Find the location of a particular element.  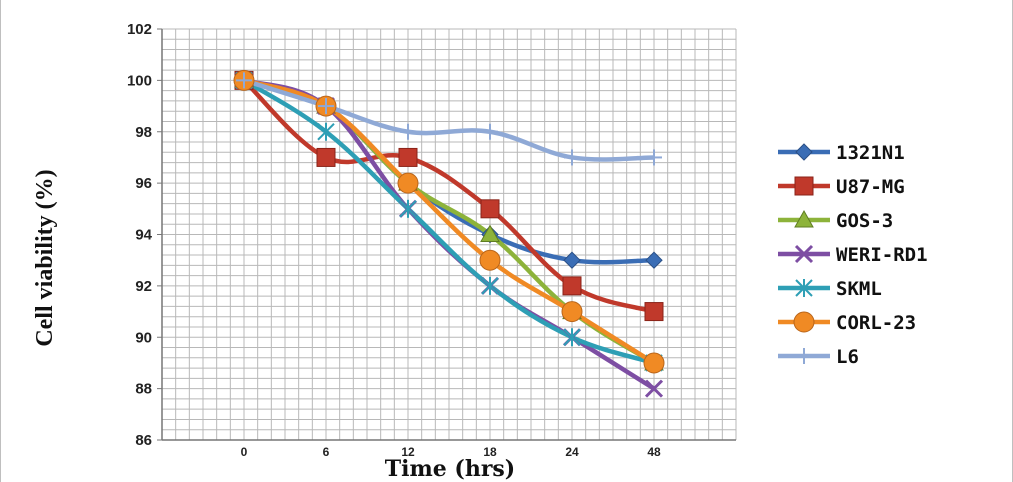

x-tick-label: 0 is located at coordinates (244, 452).